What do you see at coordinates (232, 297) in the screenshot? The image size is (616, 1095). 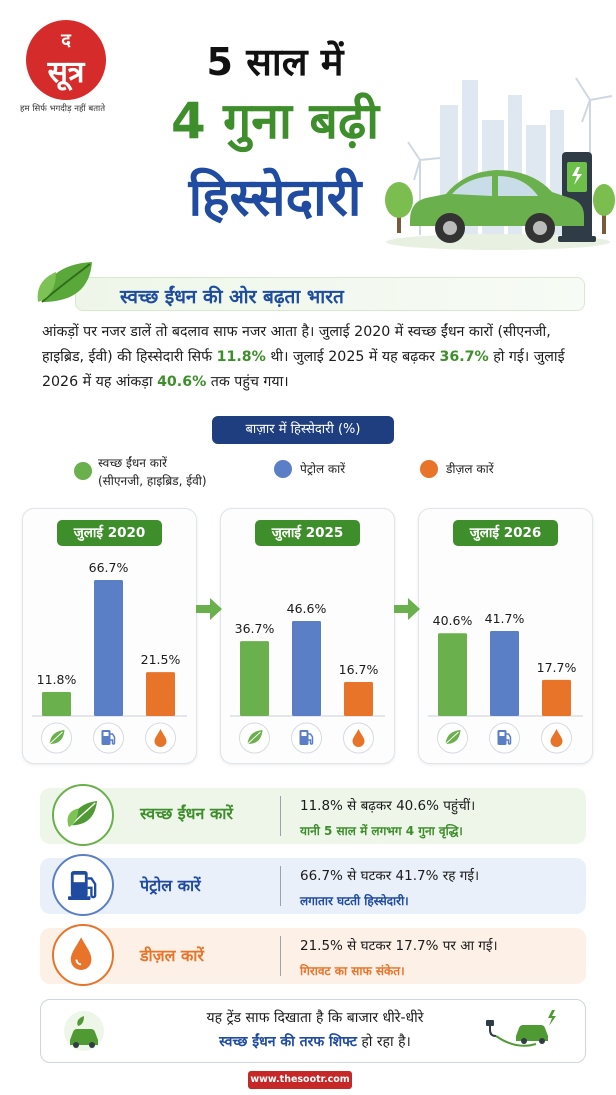 I see `section-heading: स्वच्छ ईंधन की ओर बढ़ता भारत` at bounding box center [232, 297].